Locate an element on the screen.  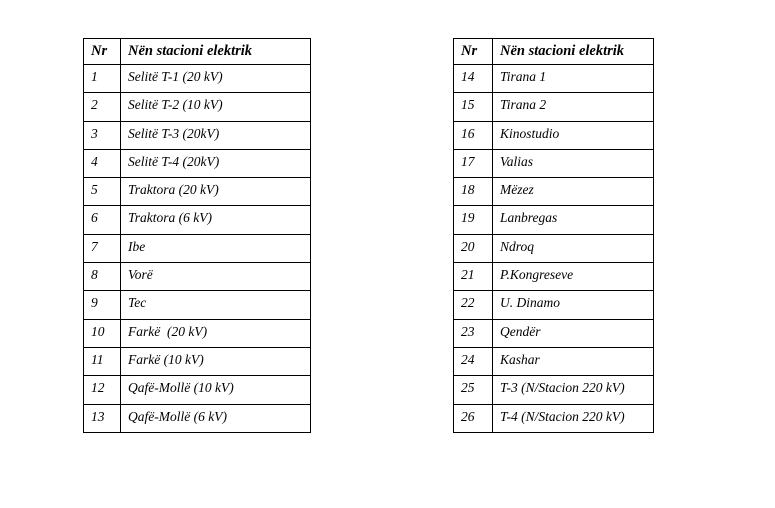
cell-nr: 24 is located at coordinates (473, 361).